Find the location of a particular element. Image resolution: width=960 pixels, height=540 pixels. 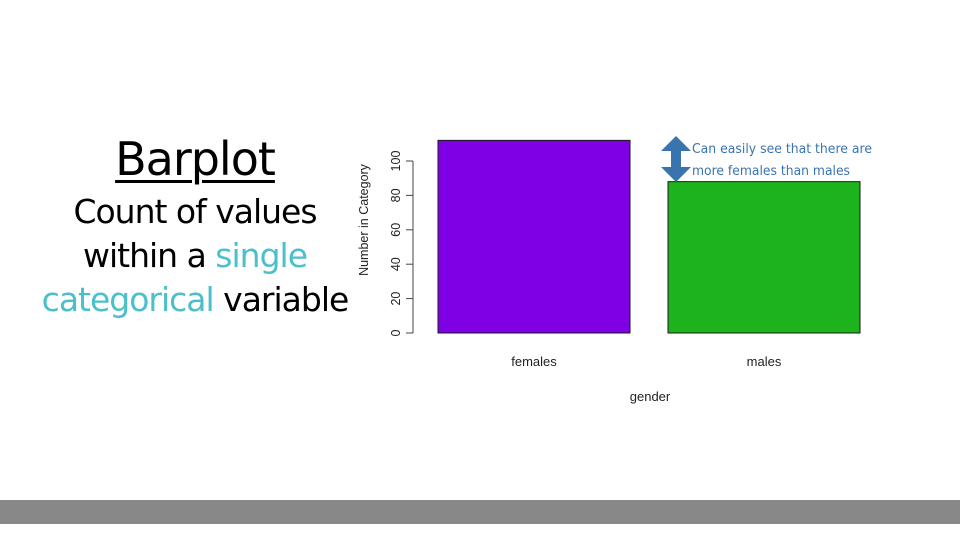

bar-females is located at coordinates (534, 236).